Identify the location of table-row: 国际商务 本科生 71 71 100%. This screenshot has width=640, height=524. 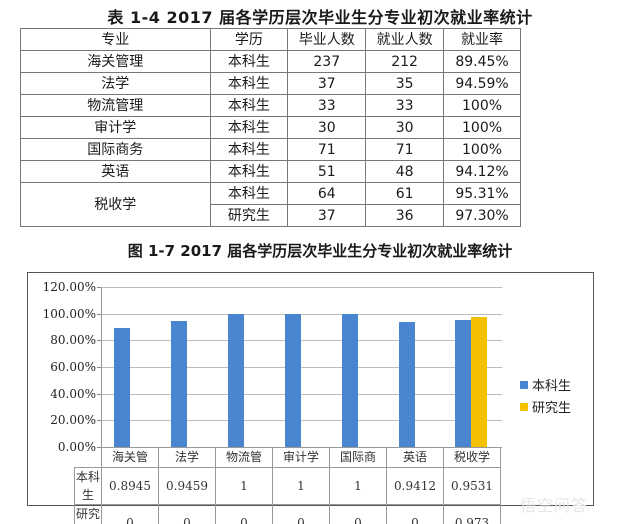
(270, 149).